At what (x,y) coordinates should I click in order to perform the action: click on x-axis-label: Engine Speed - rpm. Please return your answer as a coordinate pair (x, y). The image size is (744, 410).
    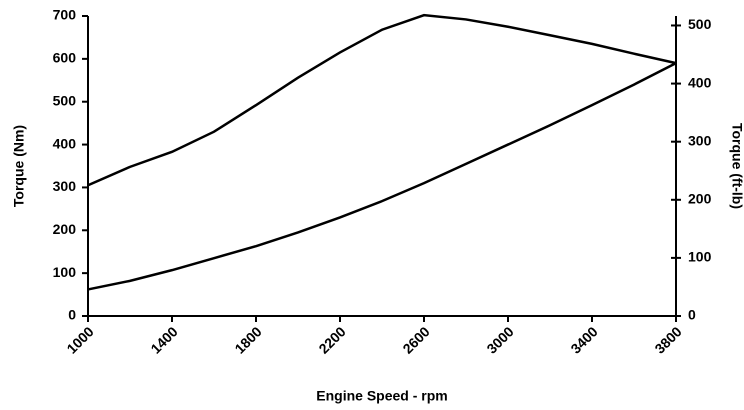
    Looking at the image, I should click on (381, 396).